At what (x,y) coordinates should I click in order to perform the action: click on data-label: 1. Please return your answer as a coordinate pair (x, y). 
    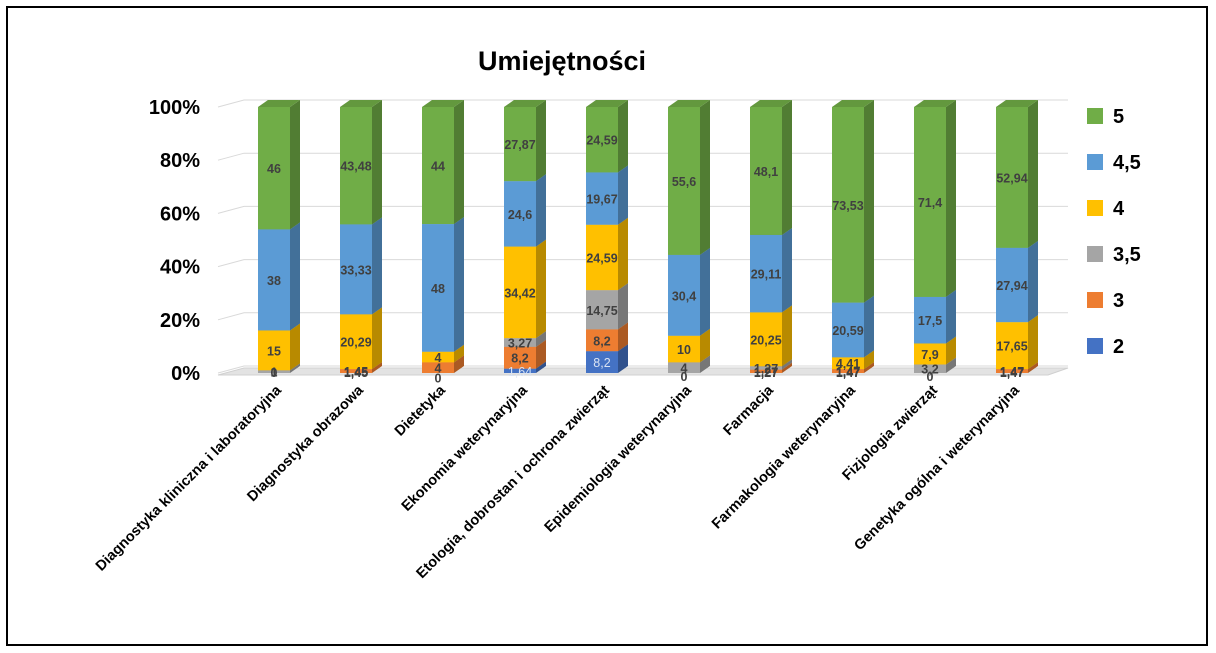
    Looking at the image, I should click on (274, 373).